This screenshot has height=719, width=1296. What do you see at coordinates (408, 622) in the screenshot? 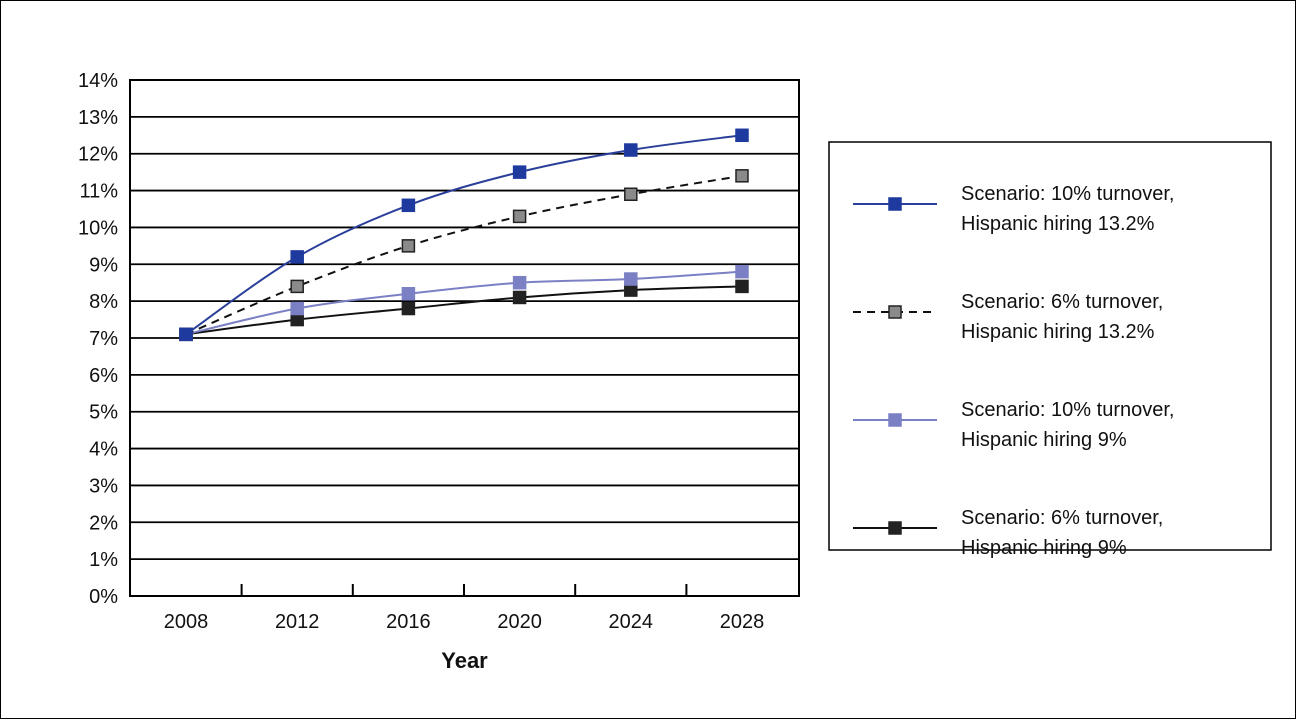
I see `x-tick-label: 2016` at bounding box center [408, 622].